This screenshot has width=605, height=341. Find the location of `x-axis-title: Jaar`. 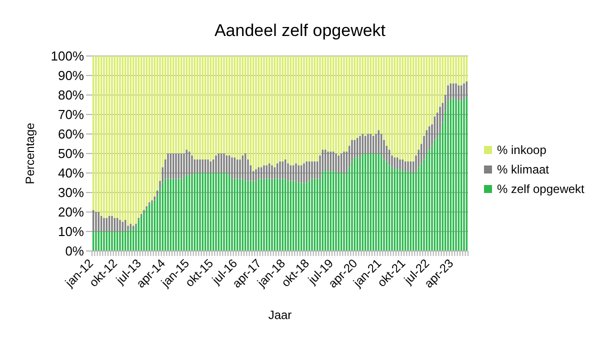

x-axis-title: Jaar is located at coordinates (280, 315).